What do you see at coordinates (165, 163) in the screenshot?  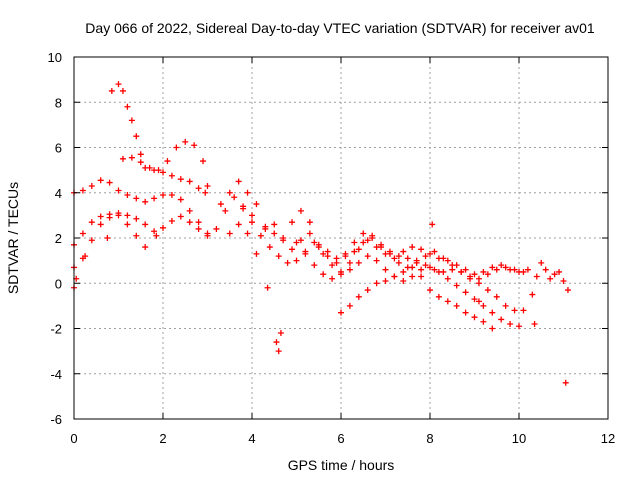 I see `series-arc5` at bounding box center [165, 163].